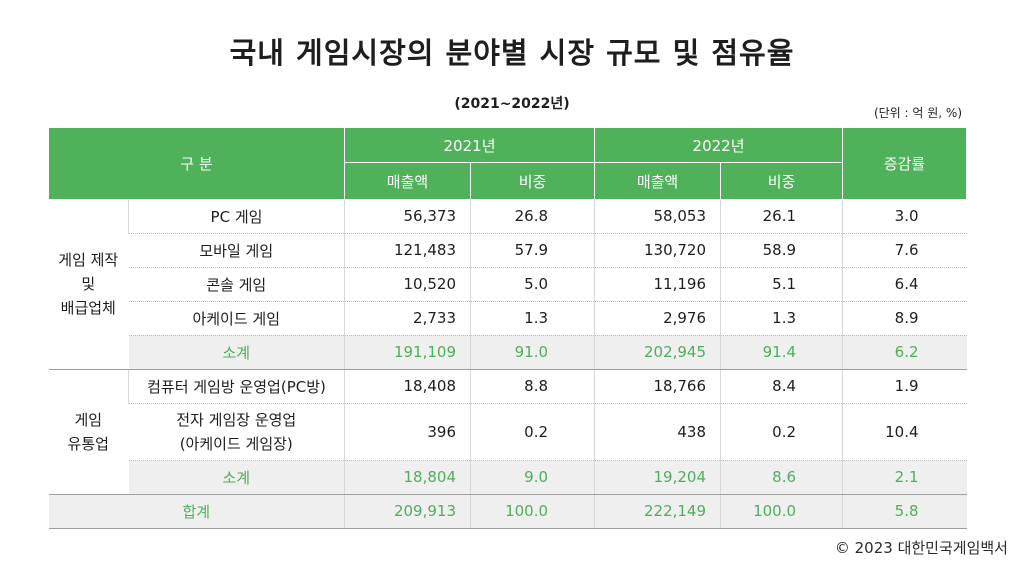 Image resolution: width=1024 pixels, height=569 pixels. I want to click on share-2022: 5.1, so click(781, 284).